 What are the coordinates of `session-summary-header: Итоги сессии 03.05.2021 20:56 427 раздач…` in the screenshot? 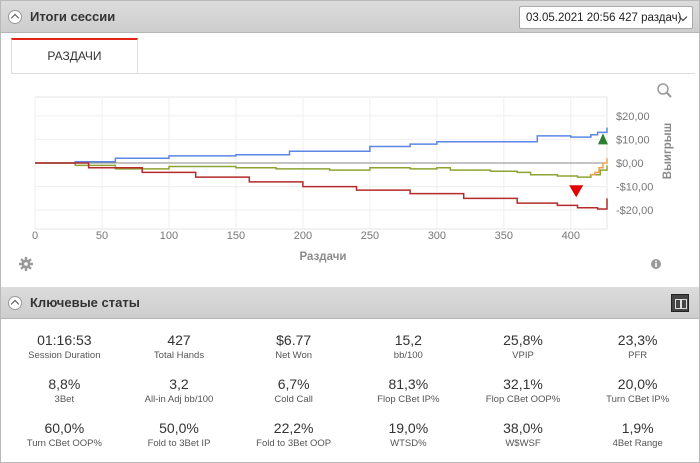 It's located at (350, 17).